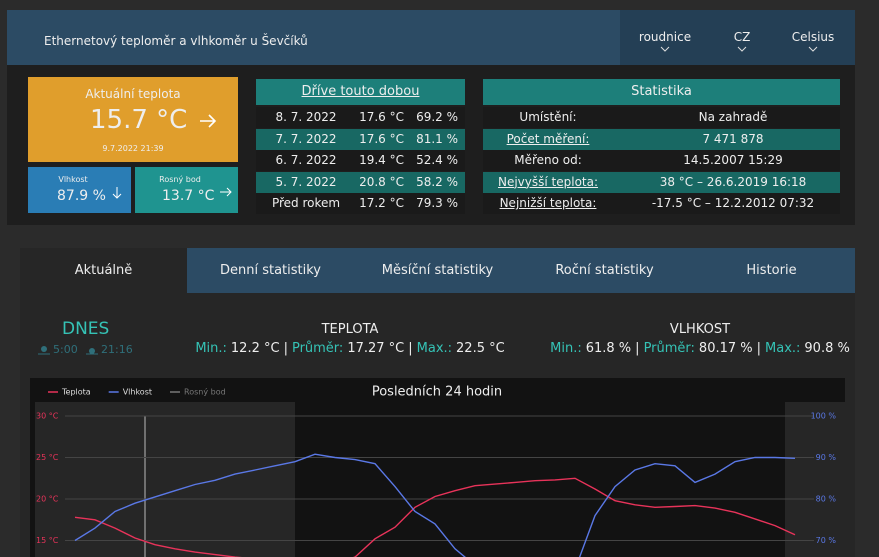 This screenshot has height=557, width=879. I want to click on menu-bar, so click(737, 37).